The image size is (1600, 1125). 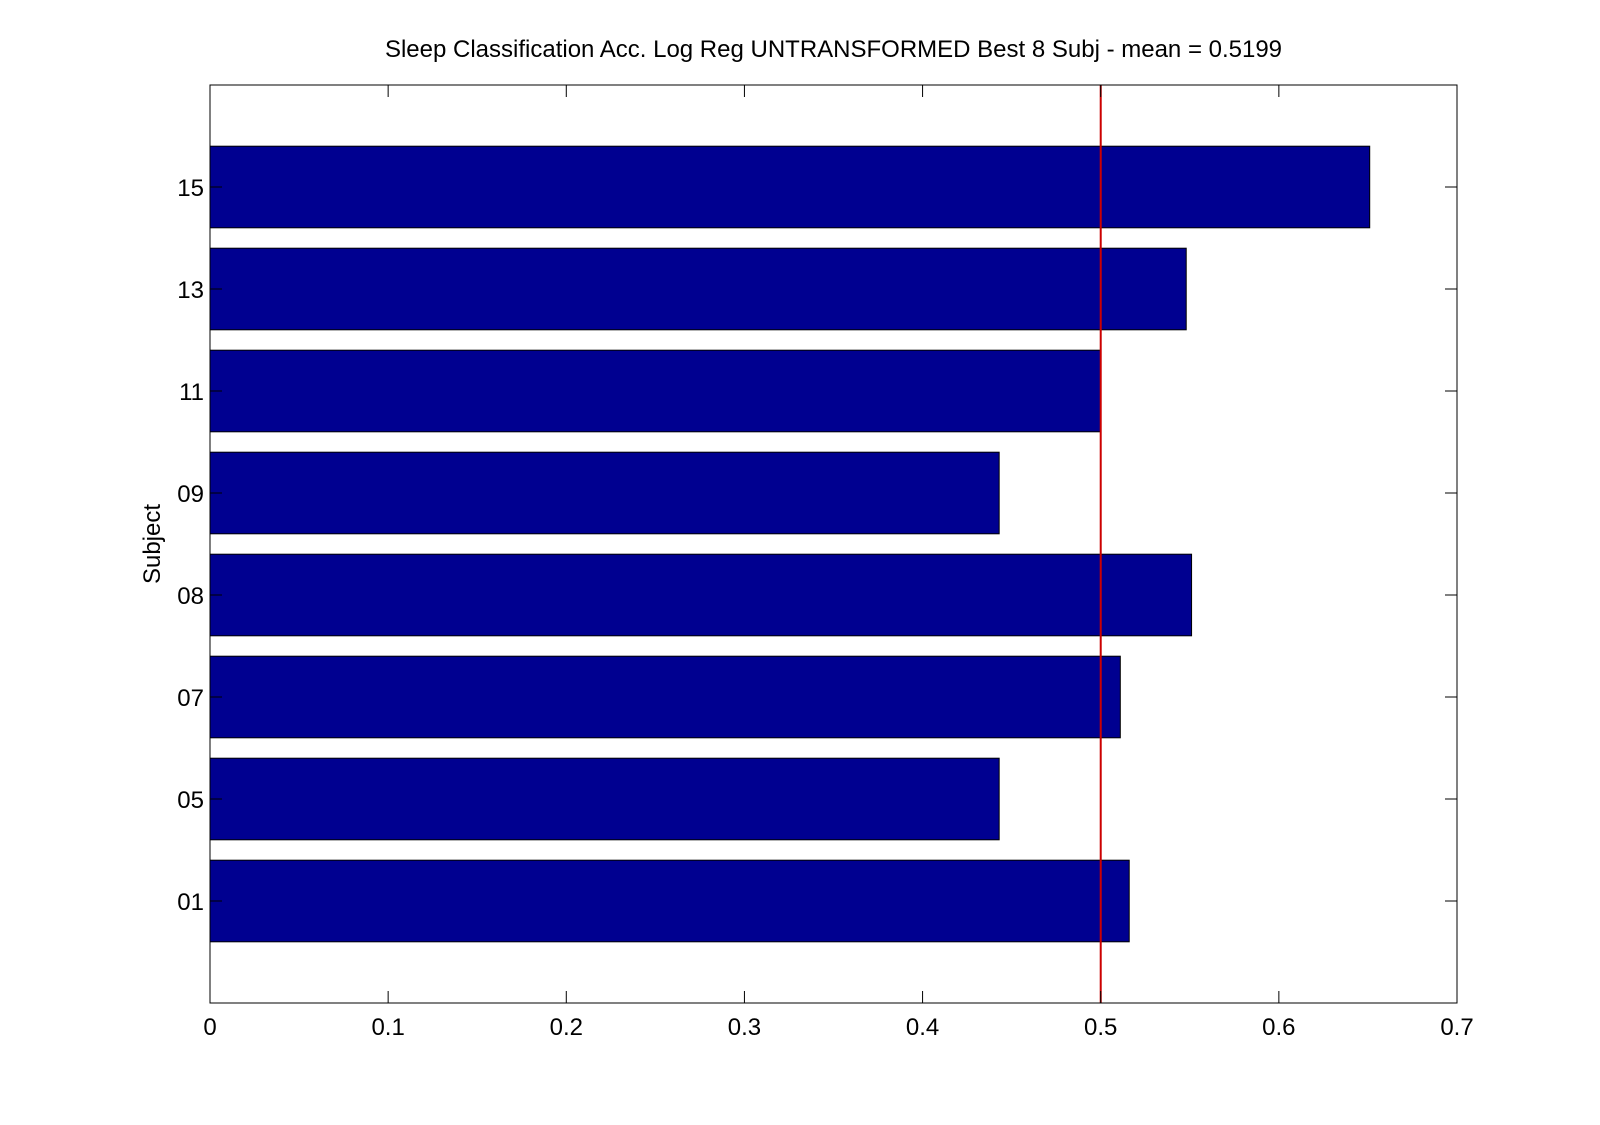 I want to click on x-tick-label: 0.1, so click(x=387, y=1027).